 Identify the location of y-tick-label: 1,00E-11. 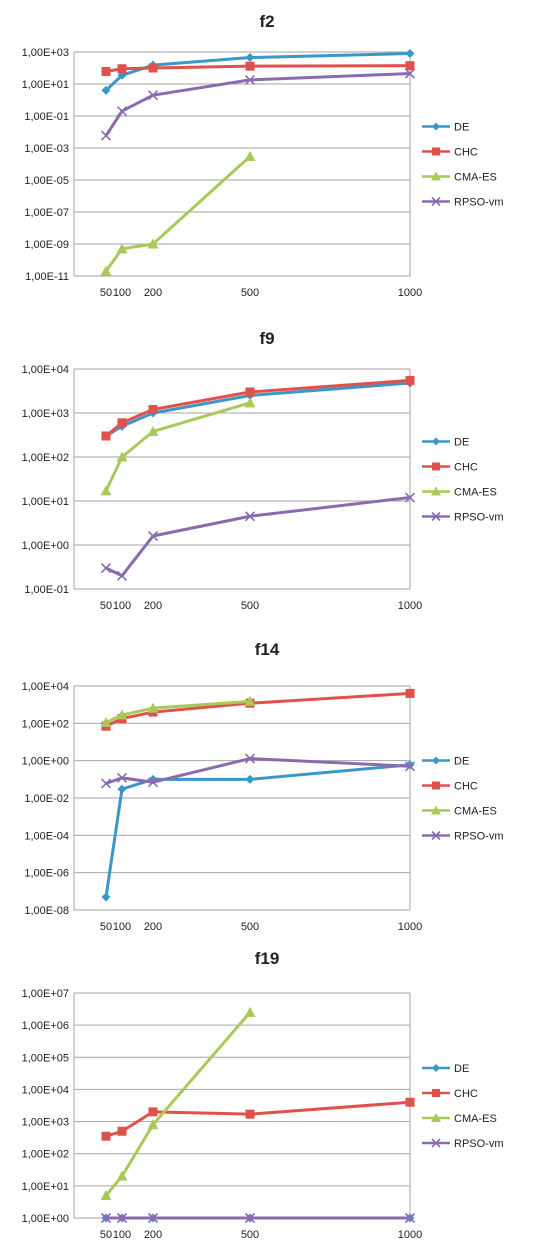
(47, 277).